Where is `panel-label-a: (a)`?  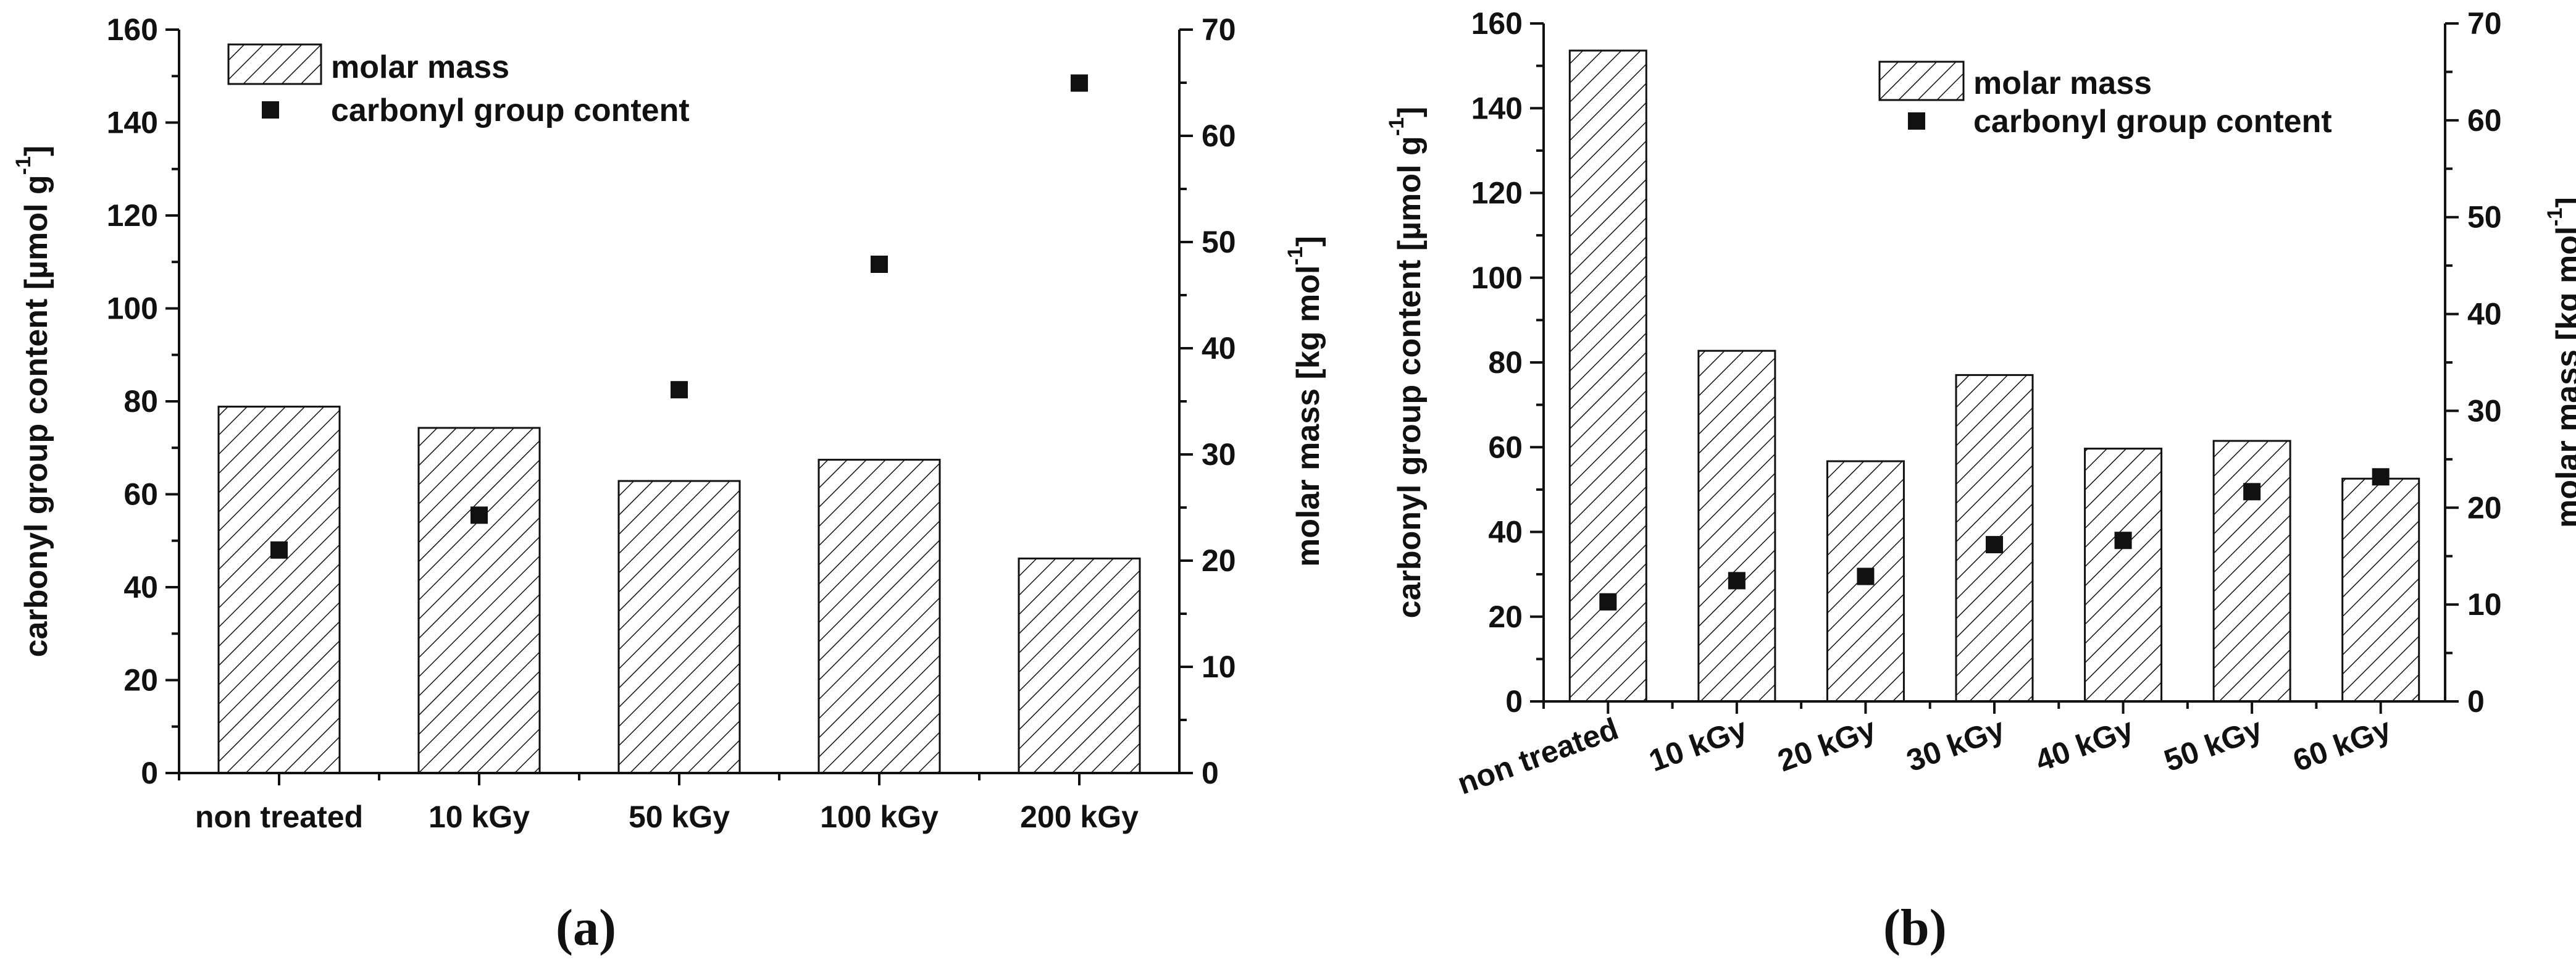 panel-label-a: (a) is located at coordinates (586, 927).